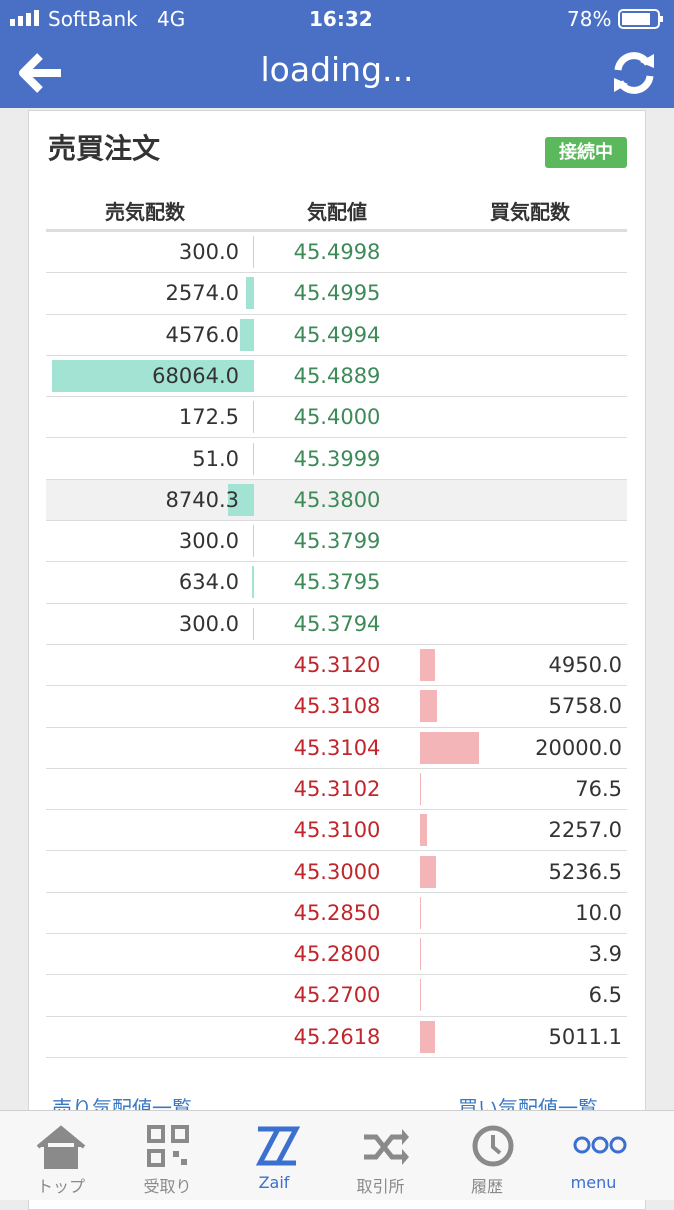 Image resolution: width=674 pixels, height=1210 pixels. I want to click on order-row: 45.3108 5758.0, so click(336, 707).